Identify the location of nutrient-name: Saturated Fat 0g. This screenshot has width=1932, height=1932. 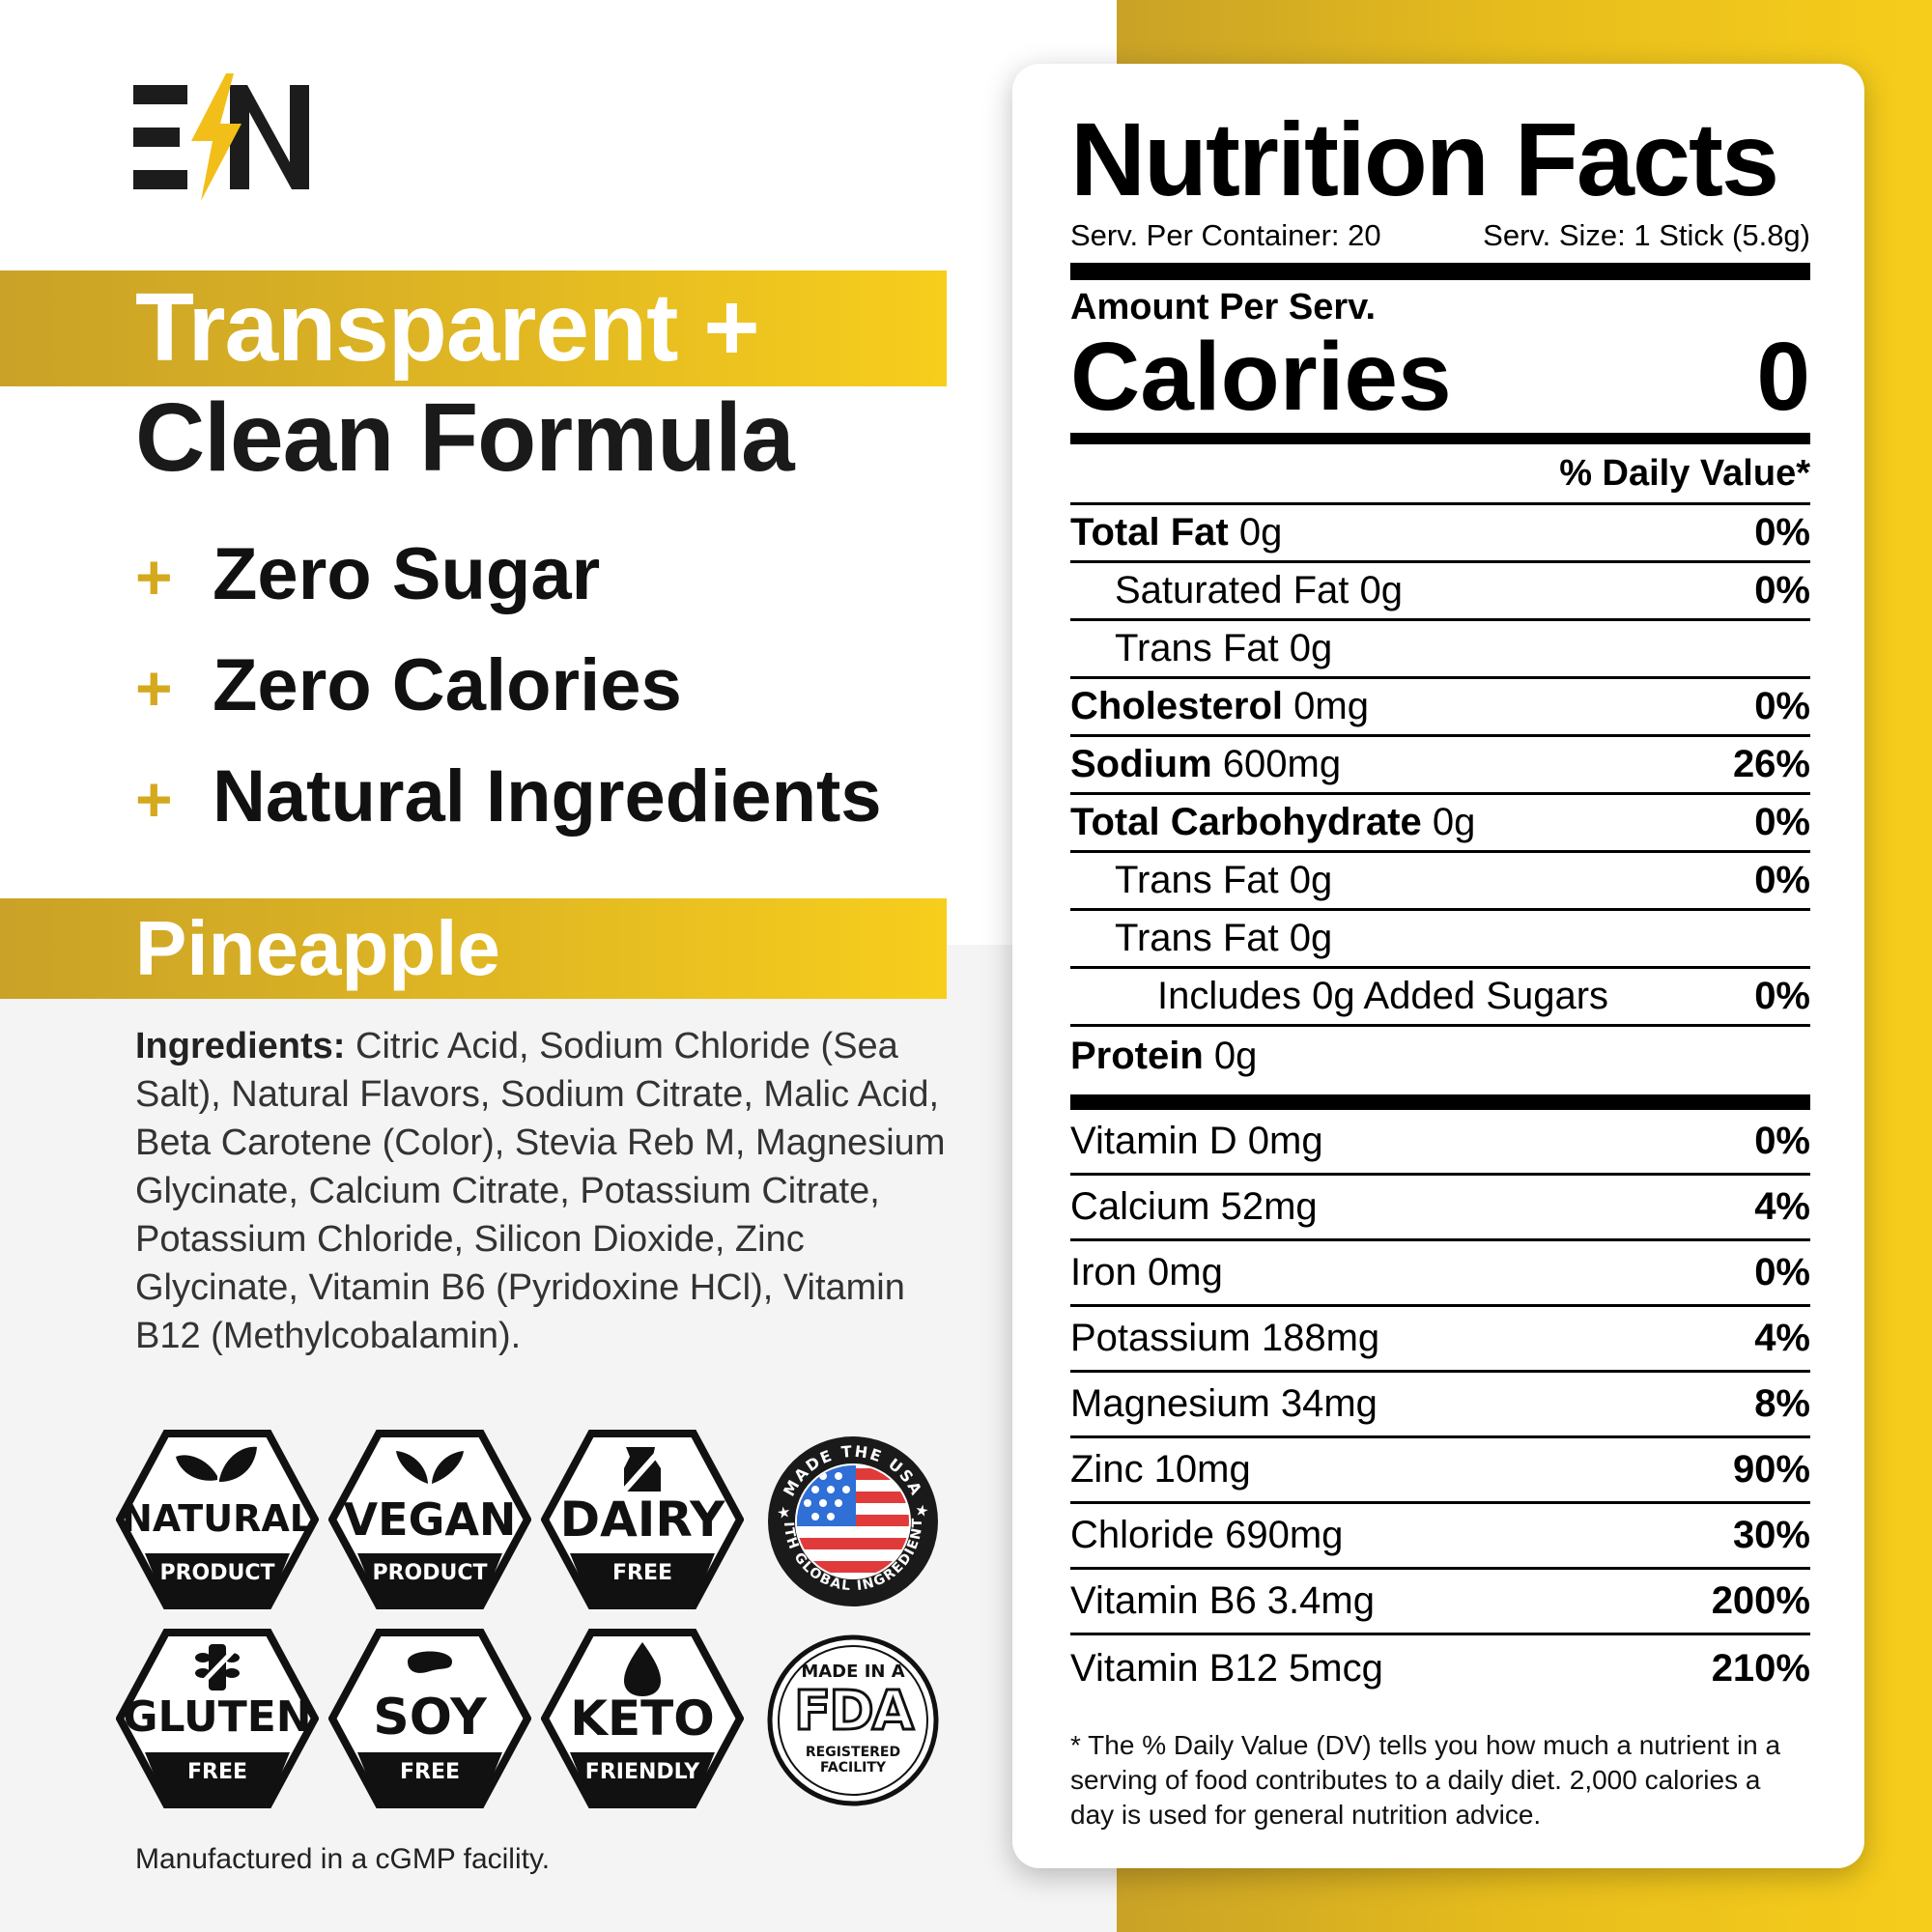
(1236, 590).